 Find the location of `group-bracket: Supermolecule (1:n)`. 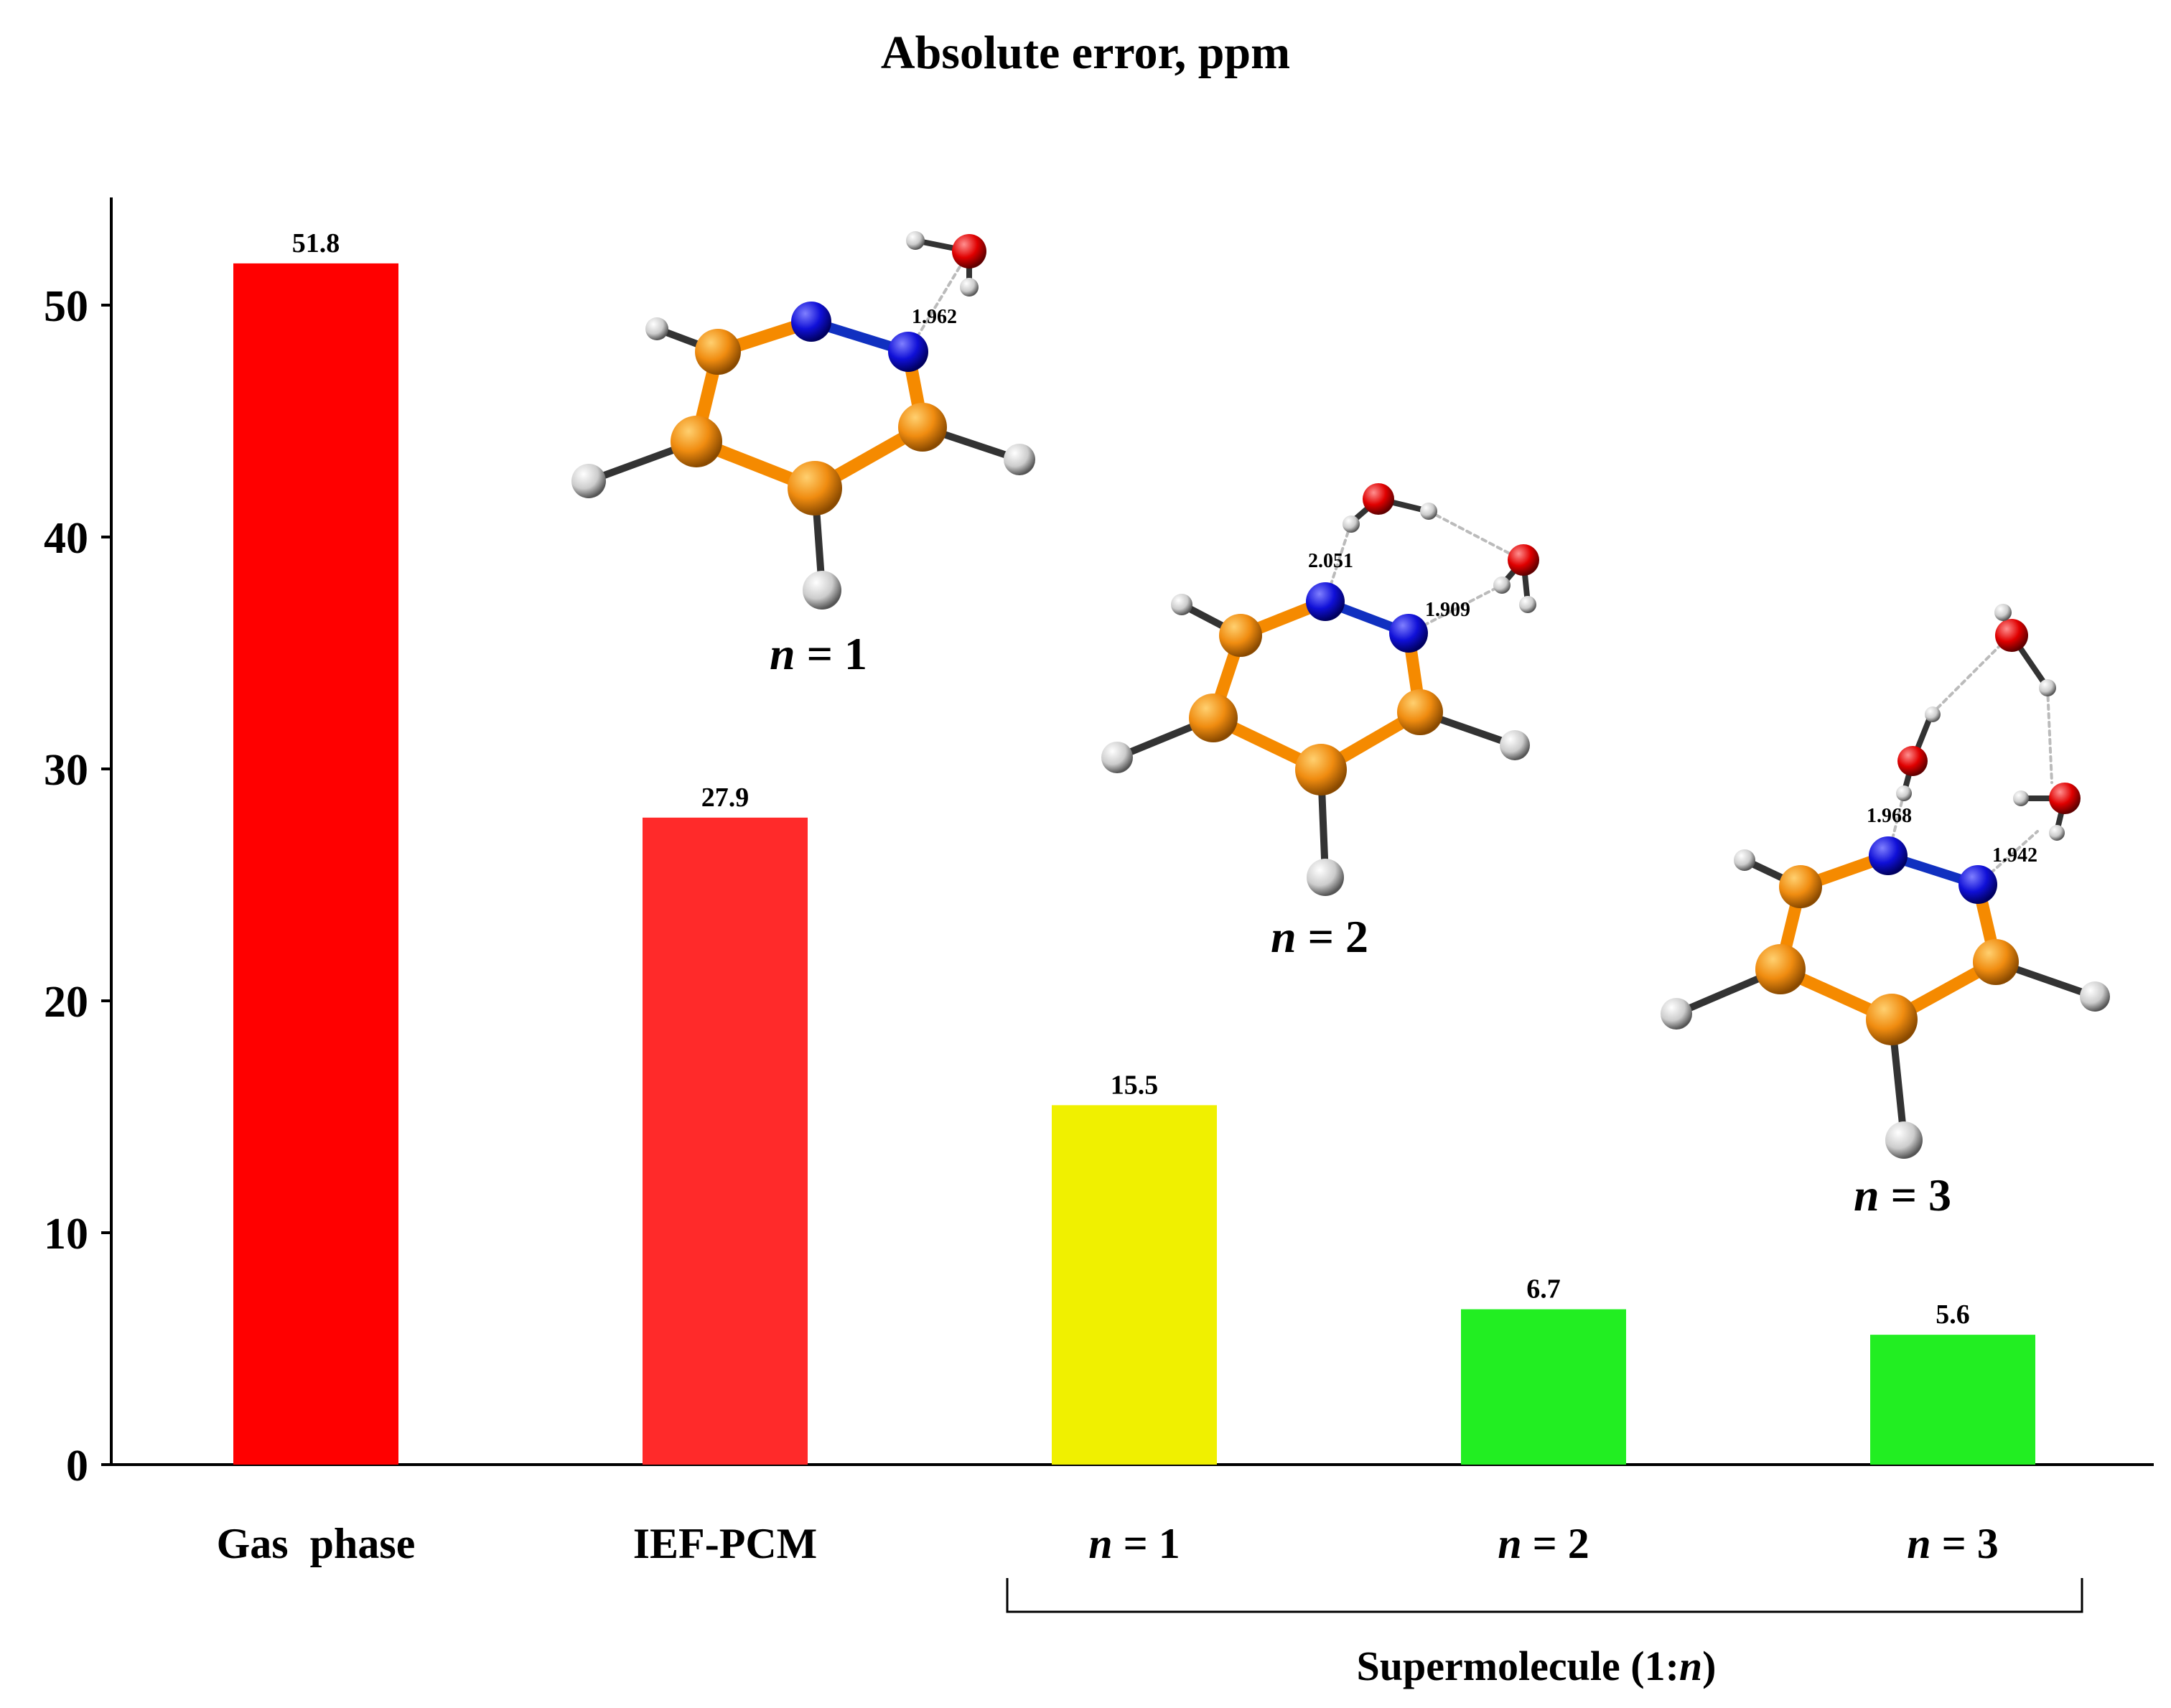

group-bracket: Supermolecule (1:n) is located at coordinates (1545, 1633).